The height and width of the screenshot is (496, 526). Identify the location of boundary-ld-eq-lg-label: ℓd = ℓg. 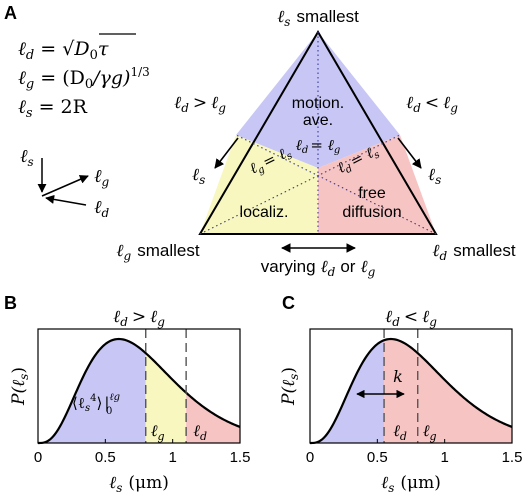
(318, 146).